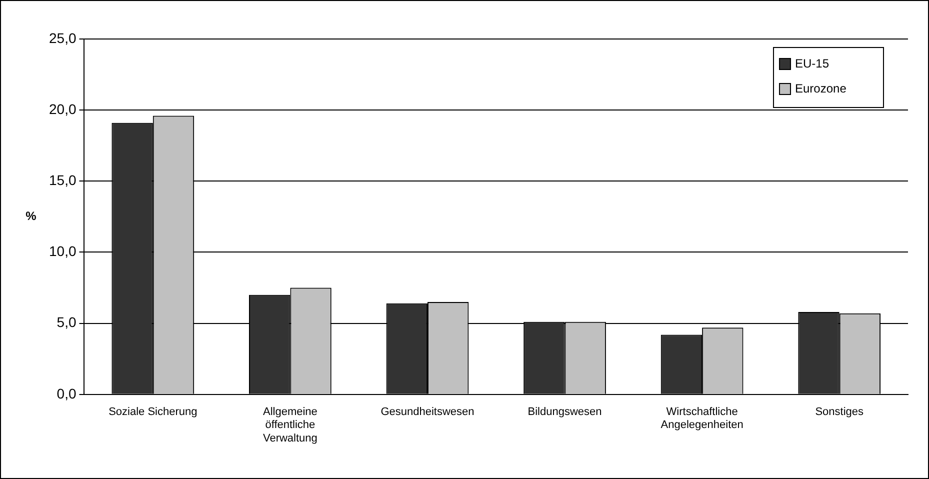 This screenshot has width=929, height=479. I want to click on legend-label: EU-15, so click(812, 63).